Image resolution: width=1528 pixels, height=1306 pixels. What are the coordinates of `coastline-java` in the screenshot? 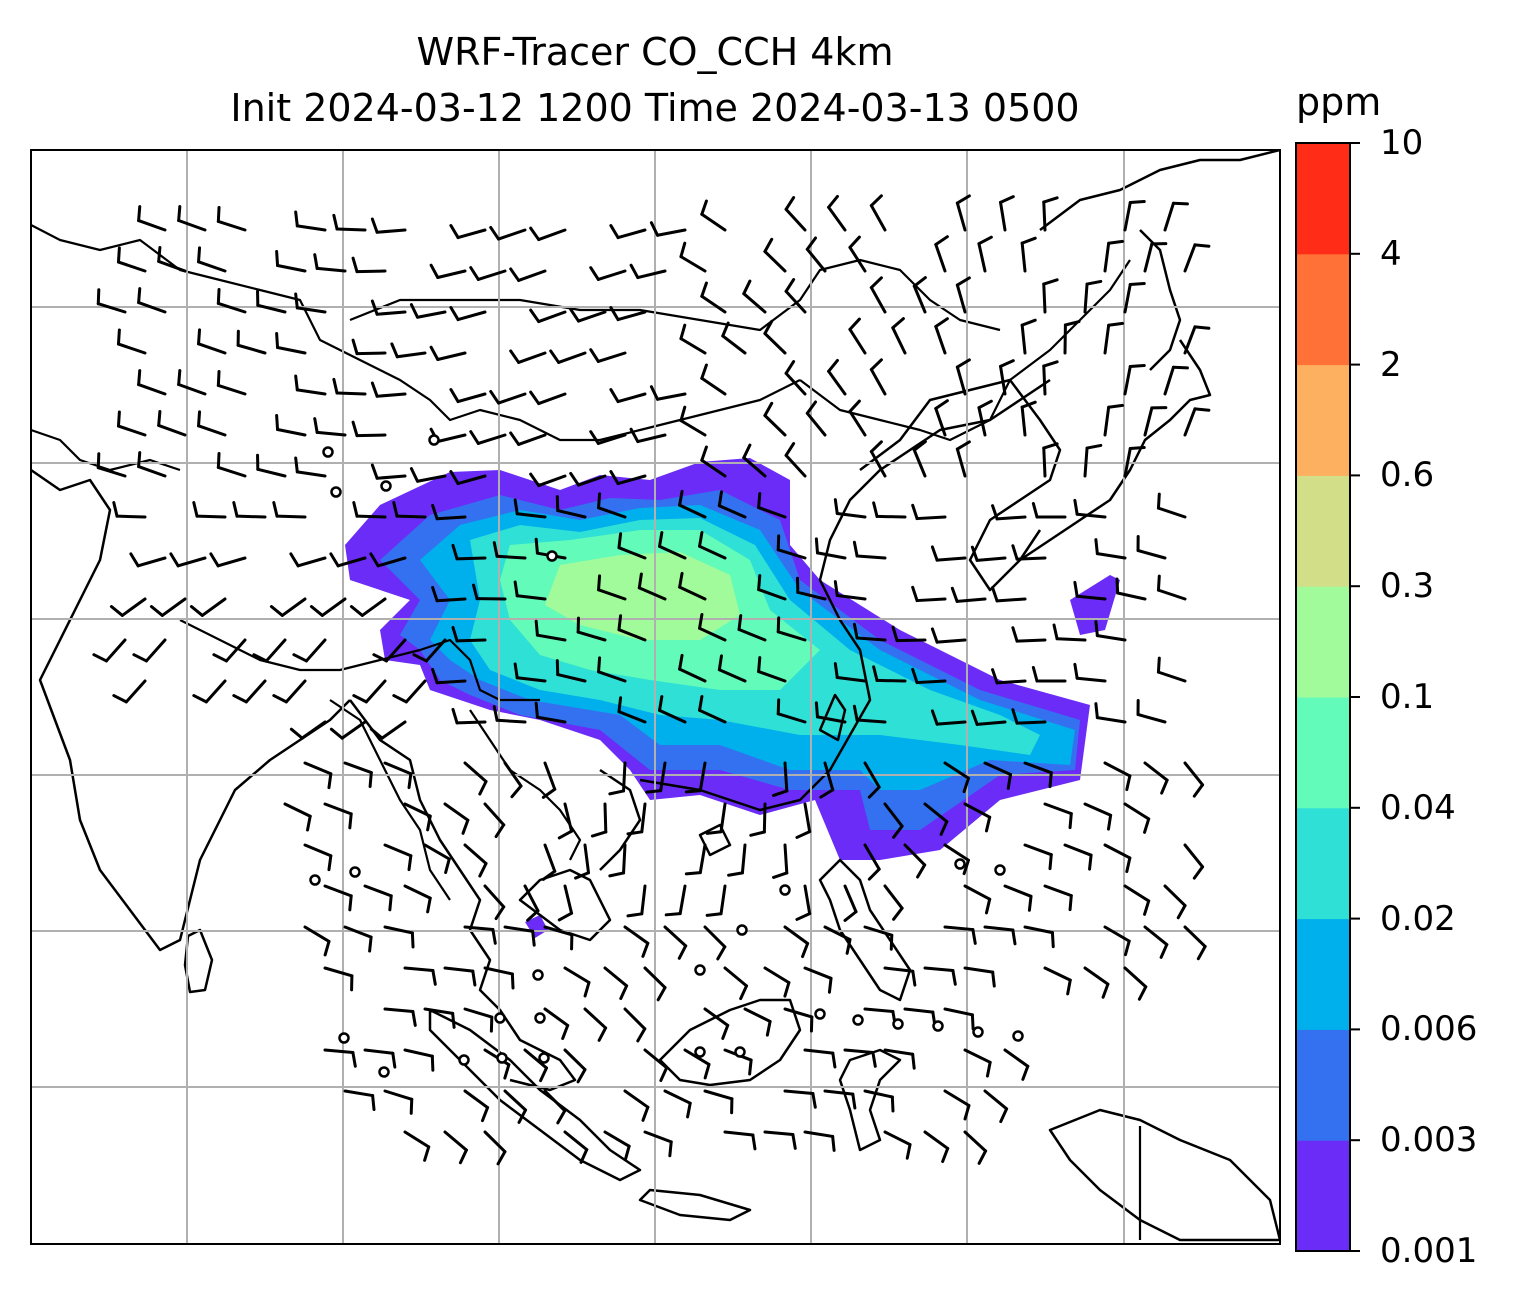 It's located at (695, 1205).